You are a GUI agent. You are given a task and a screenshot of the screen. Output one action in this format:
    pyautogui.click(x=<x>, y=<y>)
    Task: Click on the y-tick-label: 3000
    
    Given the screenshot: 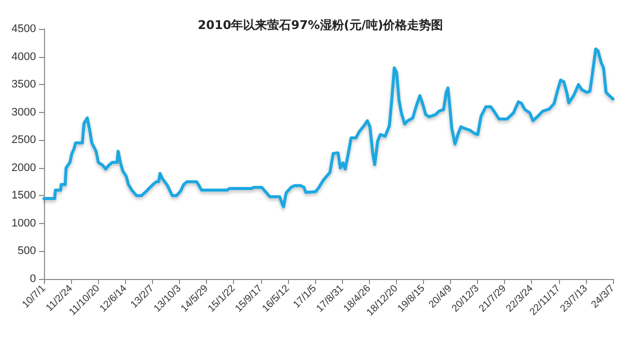 What is the action you would take?
    pyautogui.click(x=24, y=112)
    